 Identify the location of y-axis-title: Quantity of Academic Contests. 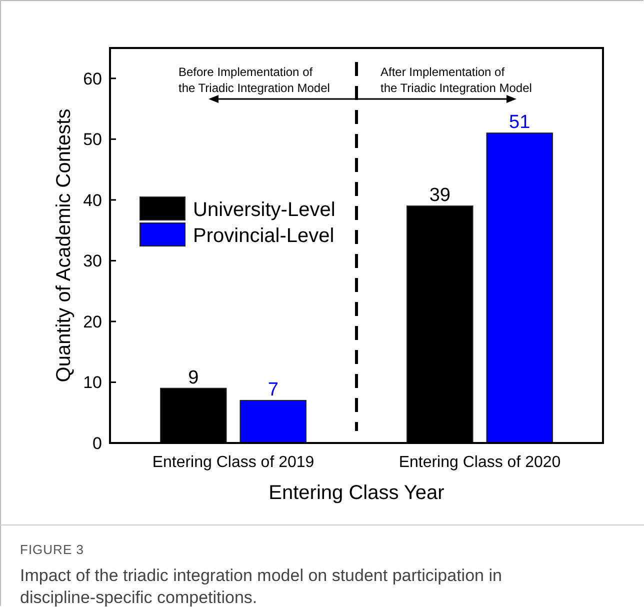
(64, 245).